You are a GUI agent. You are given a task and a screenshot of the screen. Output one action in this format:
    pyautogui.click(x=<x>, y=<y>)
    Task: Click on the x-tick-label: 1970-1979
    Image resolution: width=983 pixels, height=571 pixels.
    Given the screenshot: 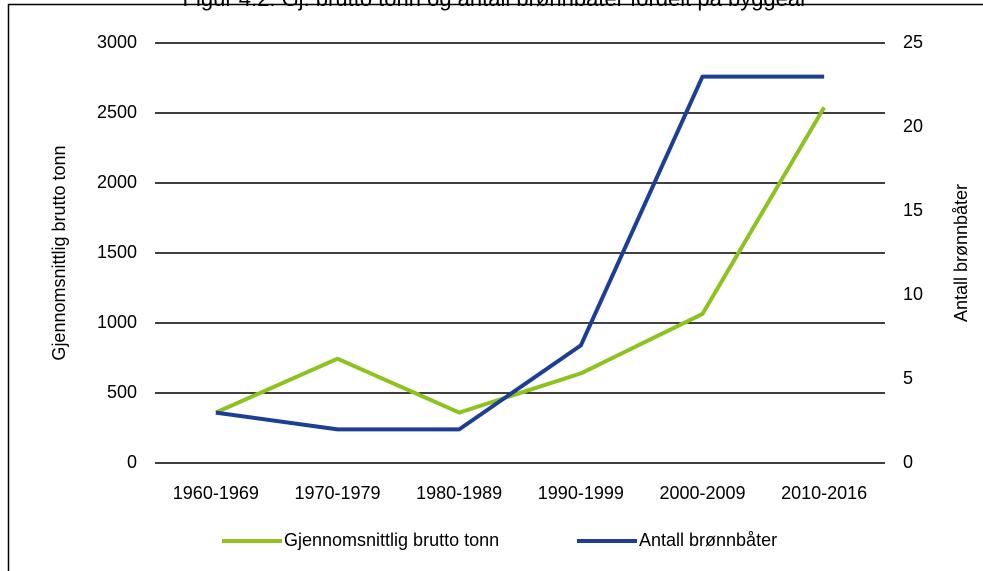 What is the action you would take?
    pyautogui.click(x=337, y=493)
    